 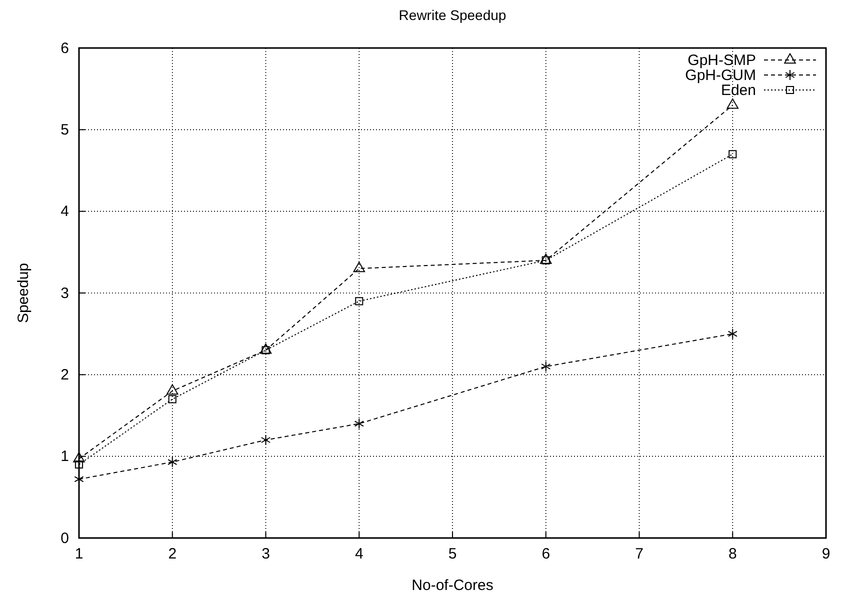 I want to click on x-tick-label: 3, so click(x=266, y=554).